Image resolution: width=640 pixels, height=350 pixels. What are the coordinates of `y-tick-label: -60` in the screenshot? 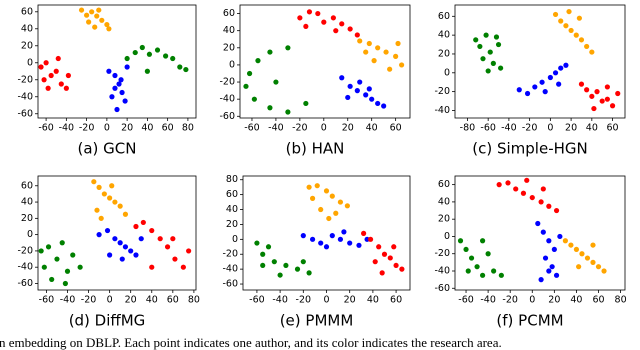 It's located at (25, 283).